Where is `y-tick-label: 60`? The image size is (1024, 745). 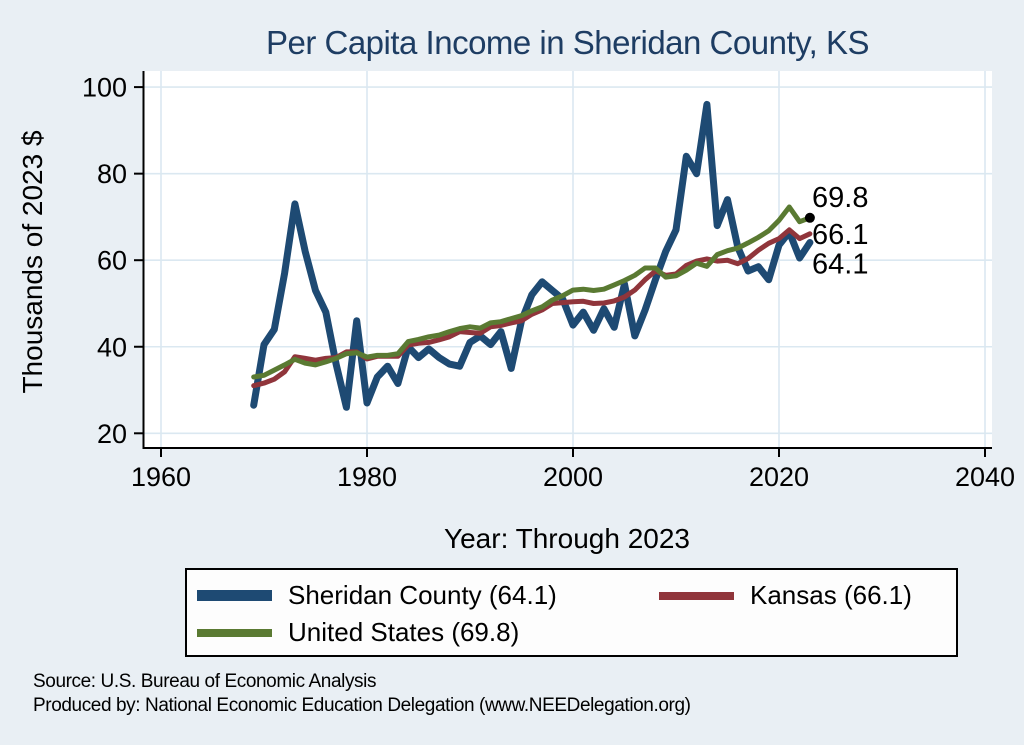
y-tick-label: 60 is located at coordinates (112, 261).